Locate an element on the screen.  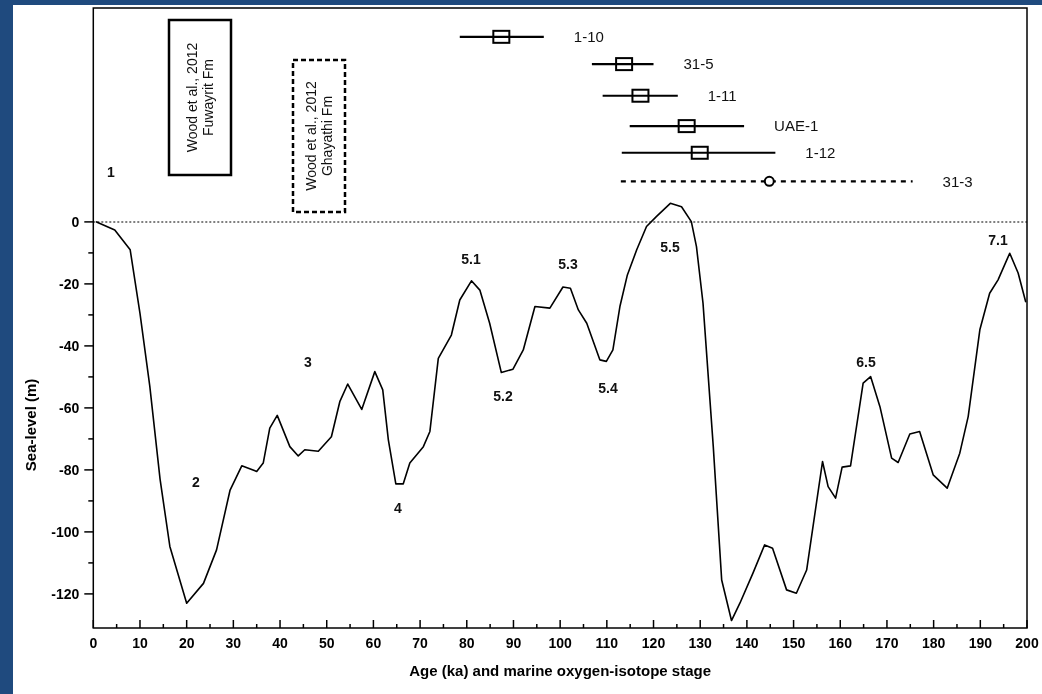
x-tick-label: 30 is located at coordinates (233, 643).